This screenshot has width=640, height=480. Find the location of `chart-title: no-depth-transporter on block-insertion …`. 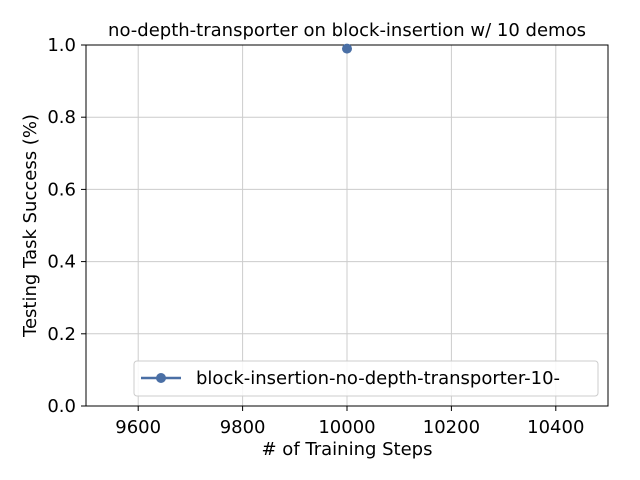

chart-title: no-depth-transporter on block-insertion … is located at coordinates (347, 30).